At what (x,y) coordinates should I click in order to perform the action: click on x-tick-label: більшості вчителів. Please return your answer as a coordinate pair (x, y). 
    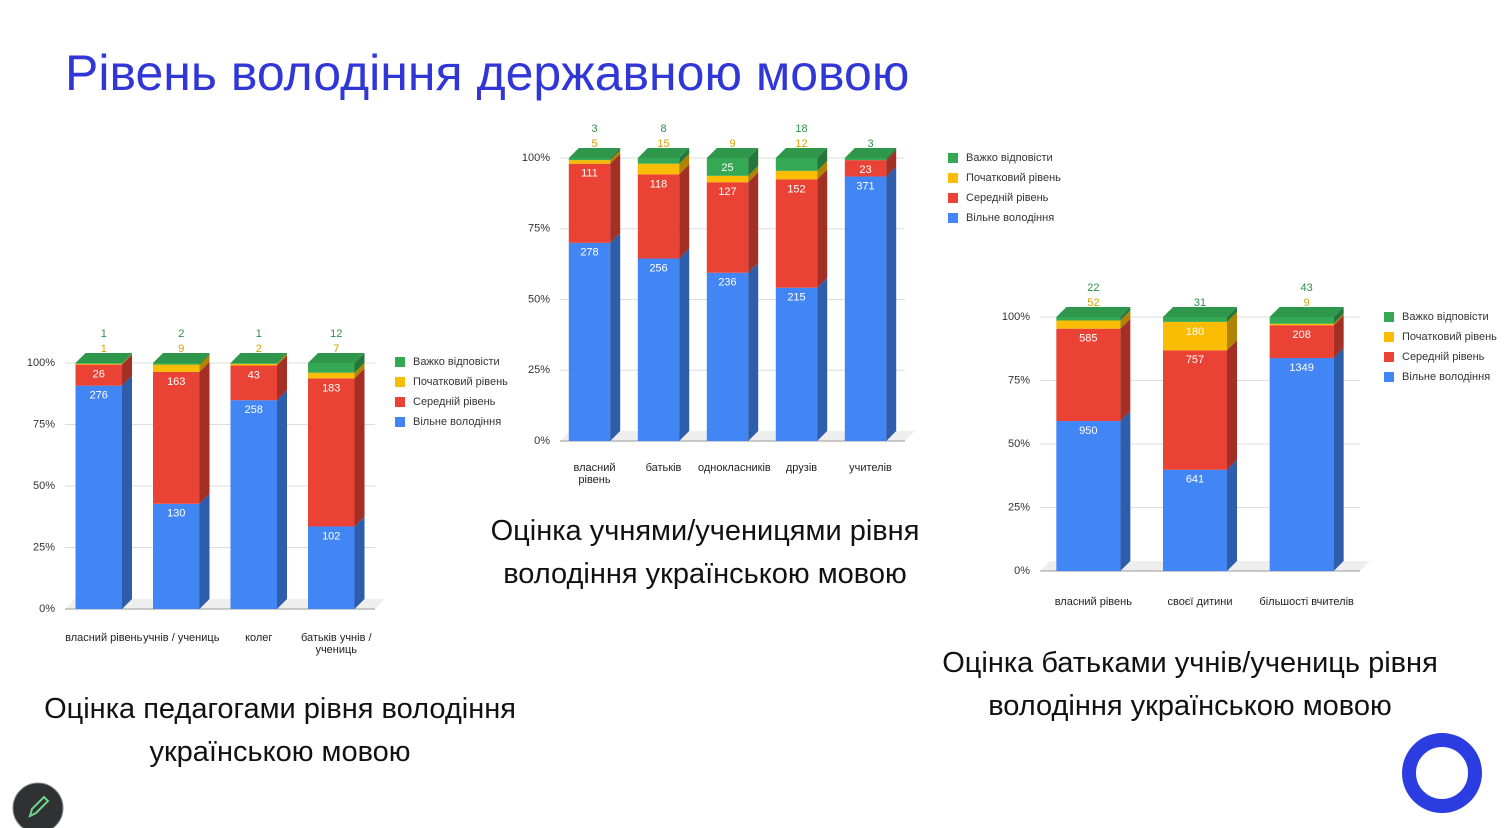
    Looking at the image, I should click on (1306, 602).